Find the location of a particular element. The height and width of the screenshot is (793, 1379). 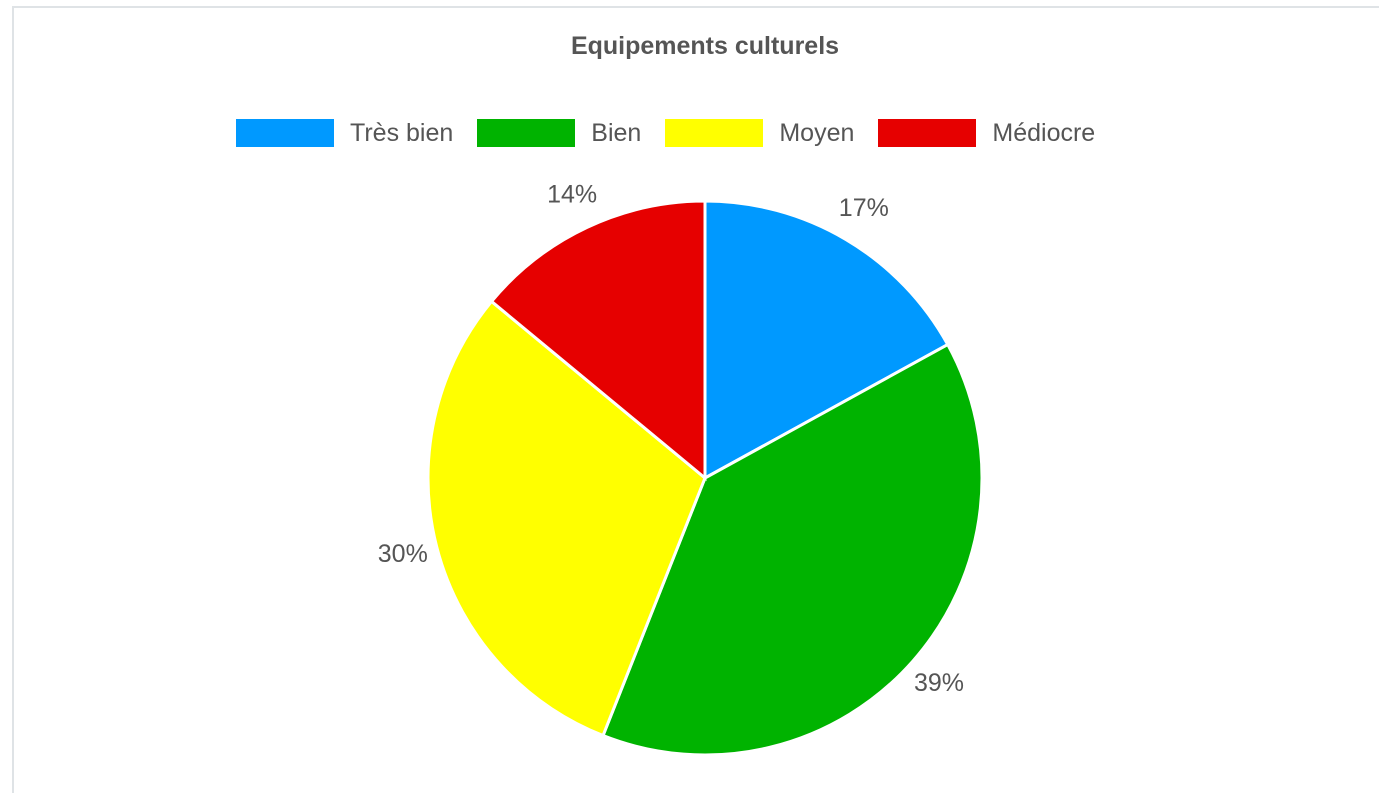

pie-slice-bien is located at coordinates (792, 549).